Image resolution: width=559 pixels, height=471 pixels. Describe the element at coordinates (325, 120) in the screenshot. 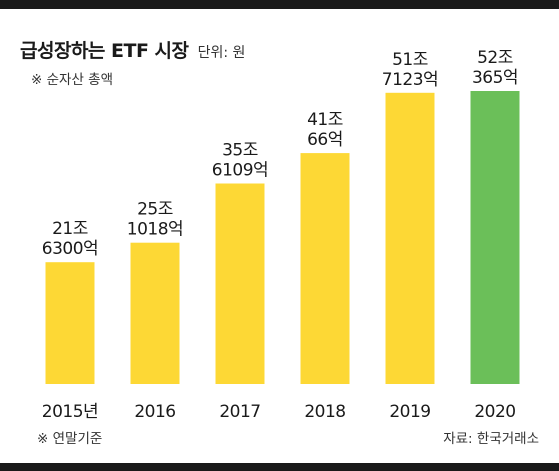

I see `data-label-3-0: 41조` at that location.